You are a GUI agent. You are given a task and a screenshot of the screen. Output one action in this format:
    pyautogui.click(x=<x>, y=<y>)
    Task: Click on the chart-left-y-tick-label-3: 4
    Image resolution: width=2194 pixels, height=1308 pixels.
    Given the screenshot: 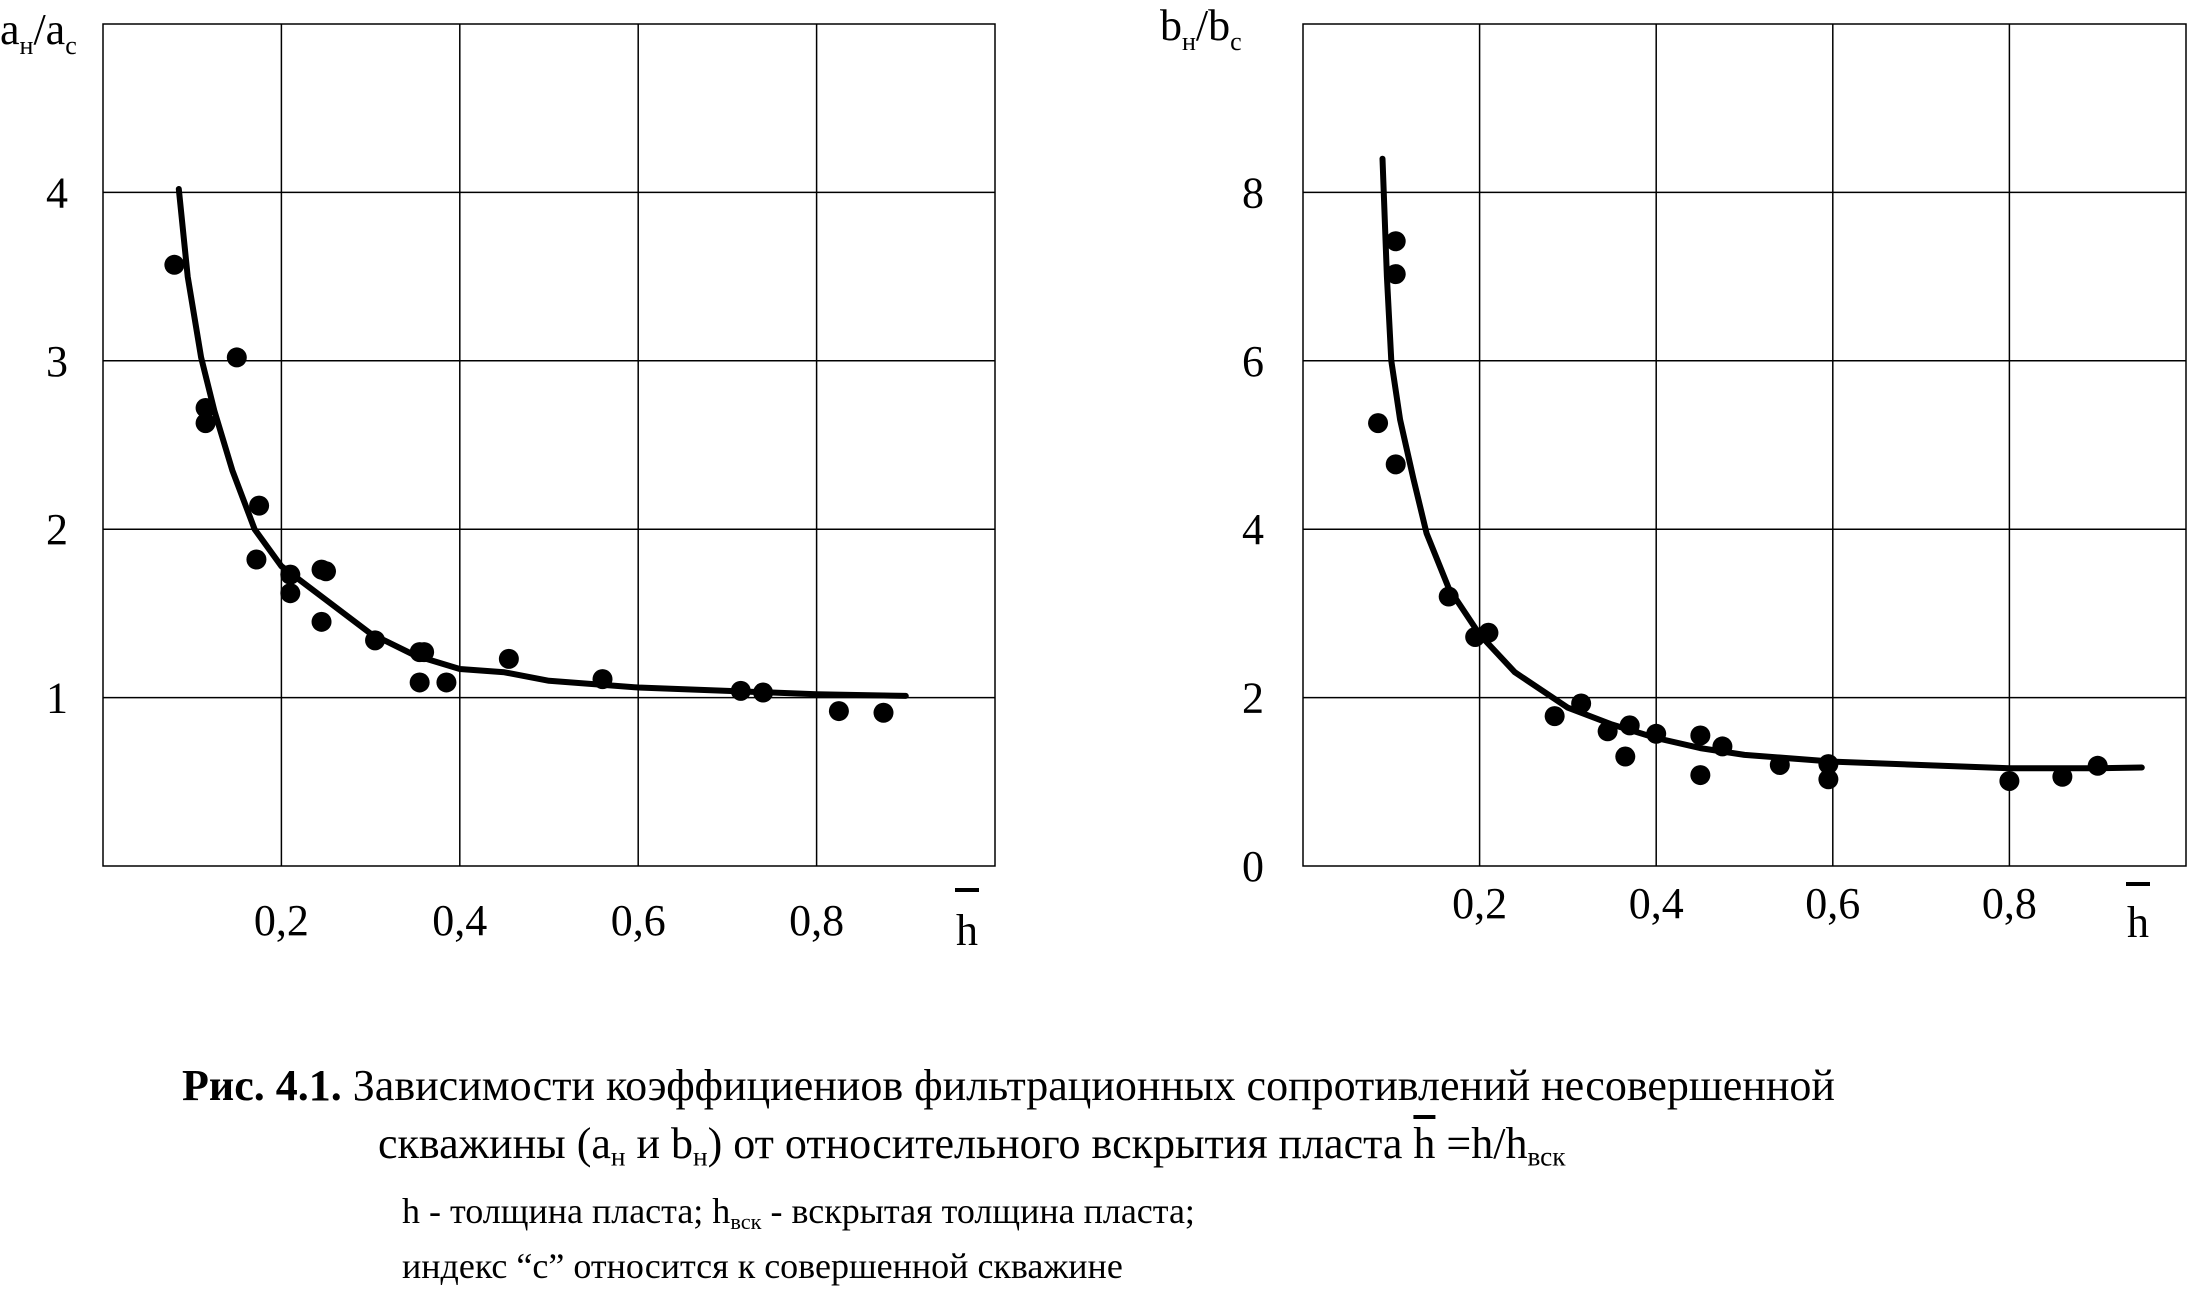 What is the action you would take?
    pyautogui.click(x=57, y=192)
    